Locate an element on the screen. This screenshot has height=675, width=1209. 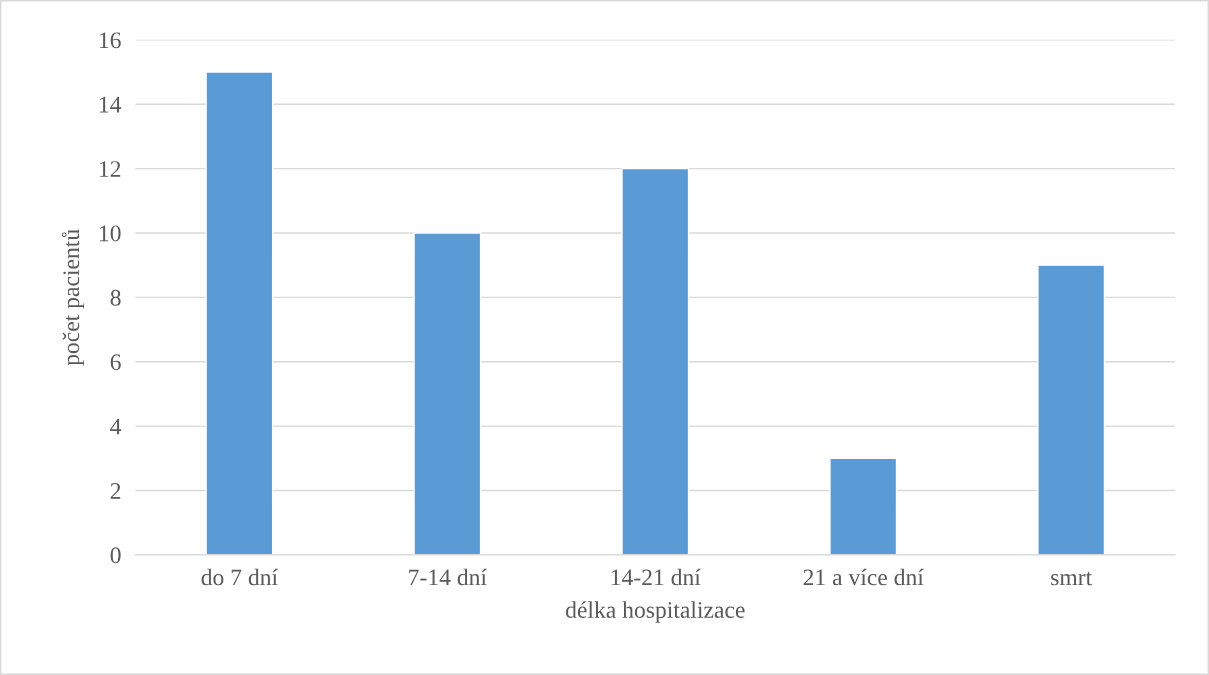
x-tick-label: smrt is located at coordinates (1072, 578).